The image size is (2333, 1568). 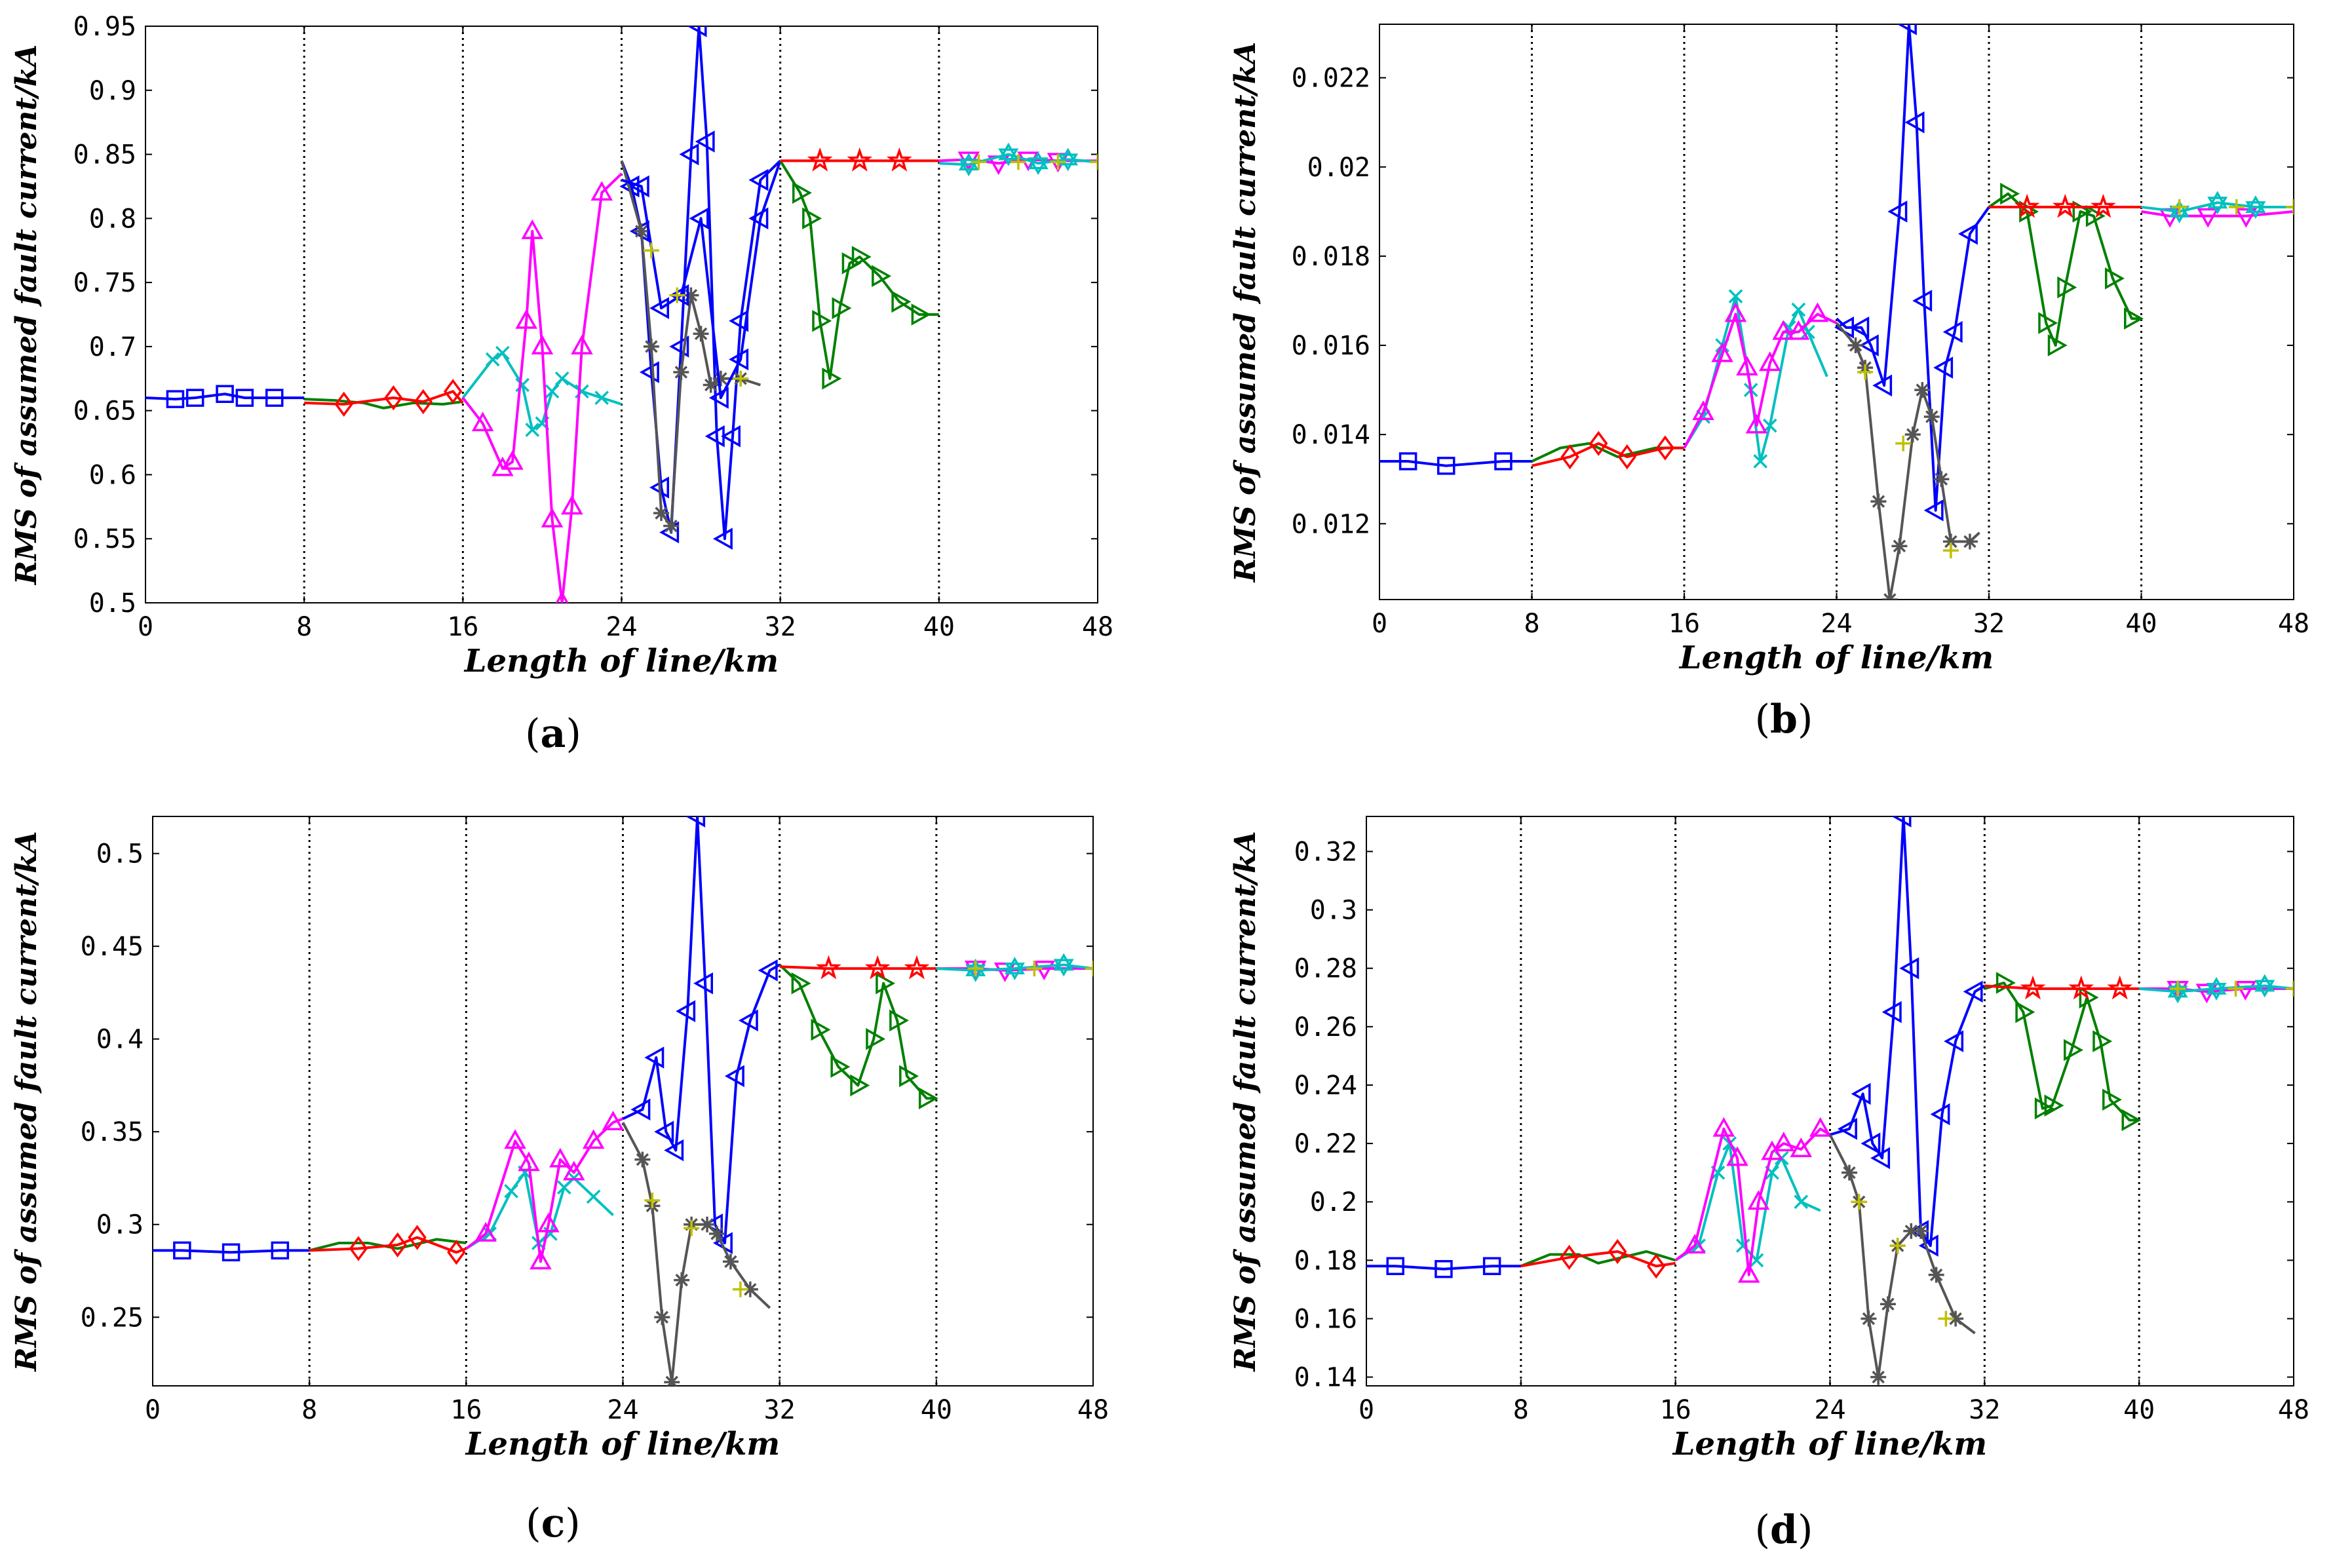 I want to click on series-s1, so click(x=231, y=1251).